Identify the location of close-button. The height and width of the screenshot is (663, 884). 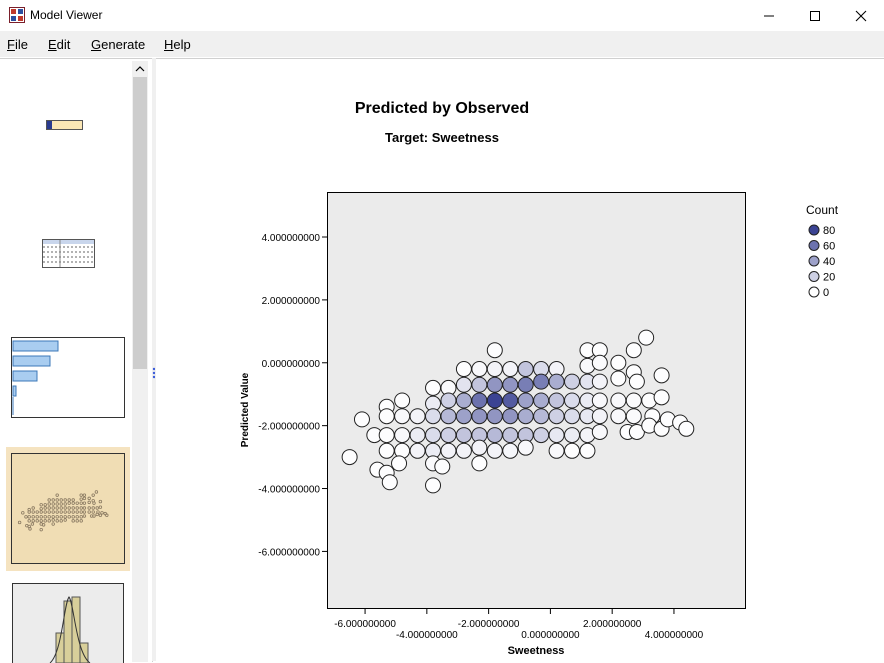
(861, 15).